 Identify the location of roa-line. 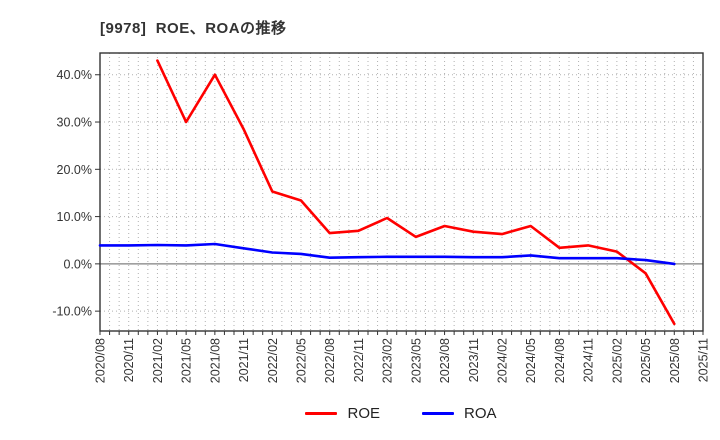
(387, 254).